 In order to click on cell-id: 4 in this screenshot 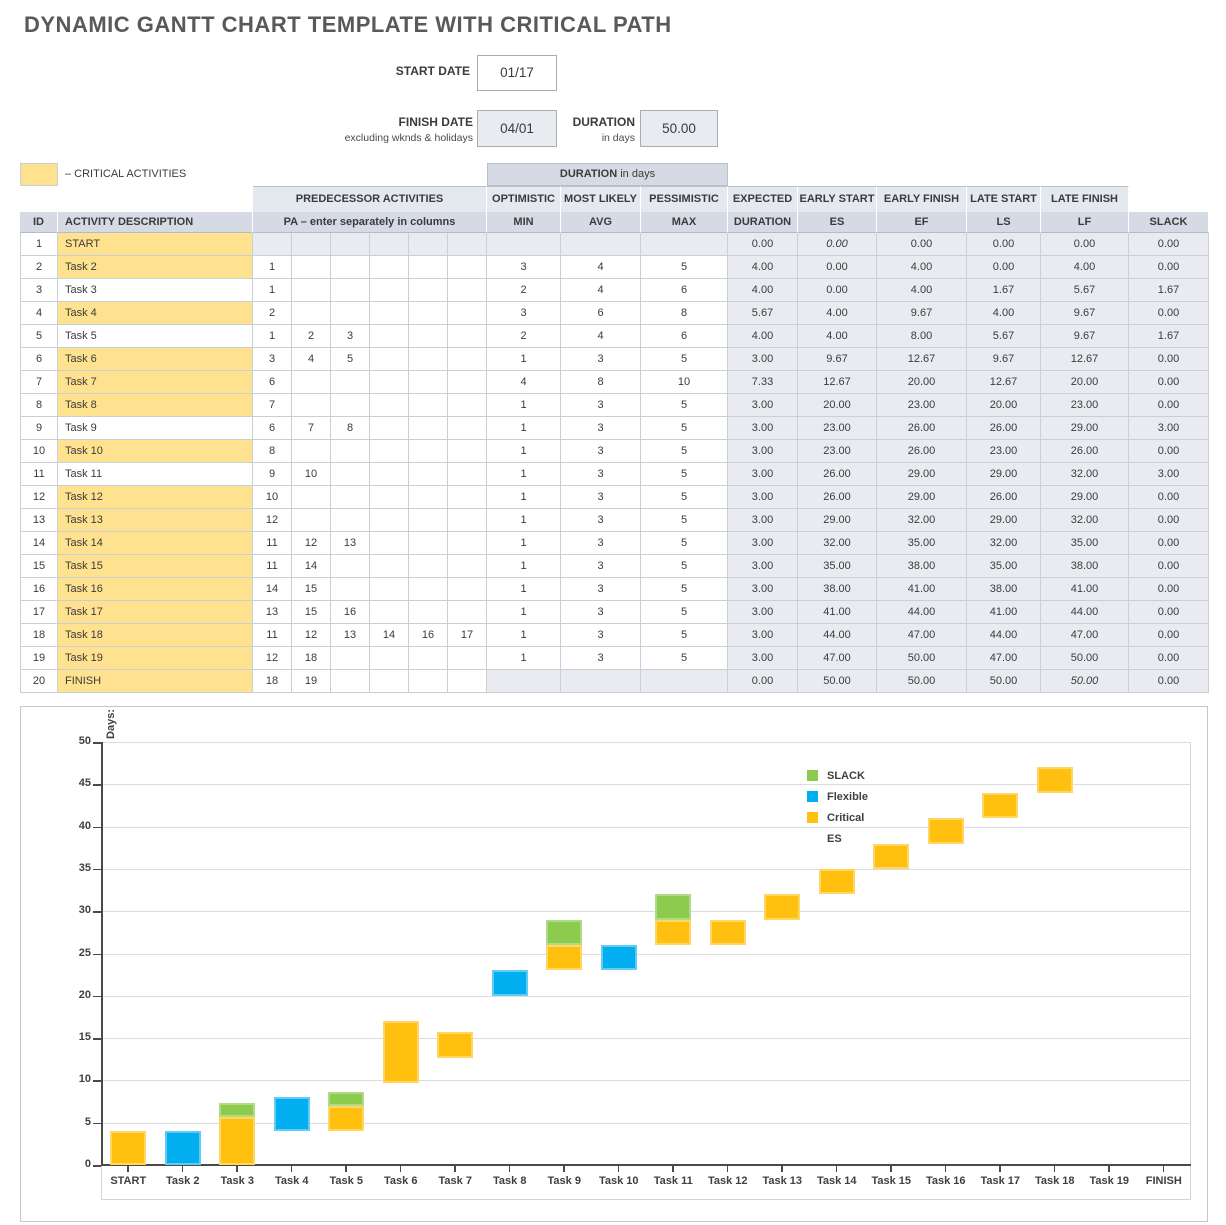, I will do `click(39, 313)`.